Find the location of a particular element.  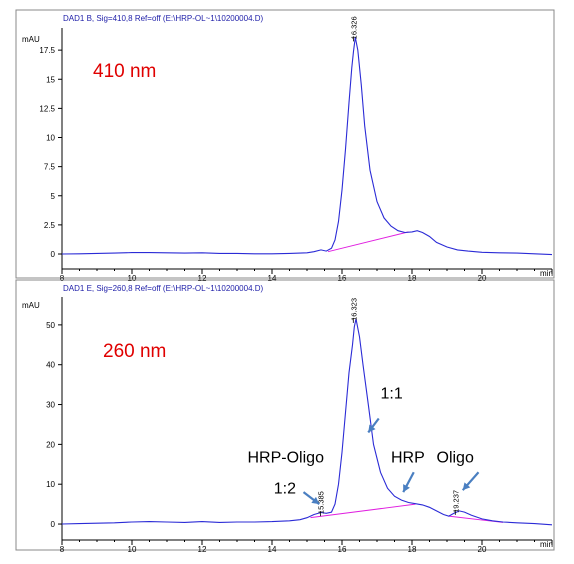

y-tick-label: 7.5 is located at coordinates (50, 167).